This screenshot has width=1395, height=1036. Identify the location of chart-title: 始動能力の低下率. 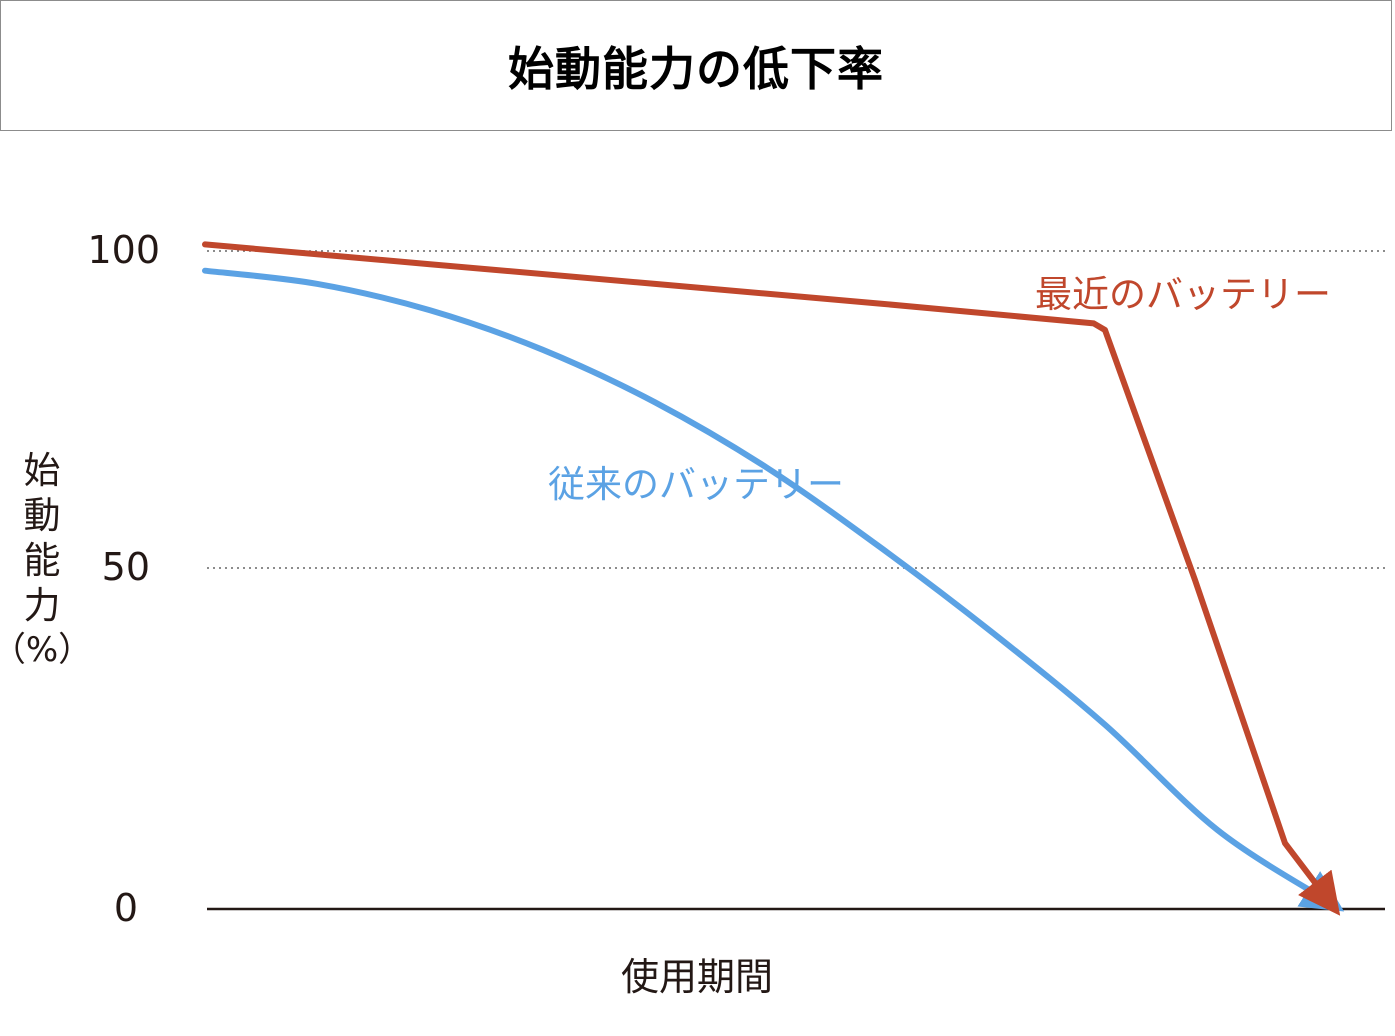
(696, 68).